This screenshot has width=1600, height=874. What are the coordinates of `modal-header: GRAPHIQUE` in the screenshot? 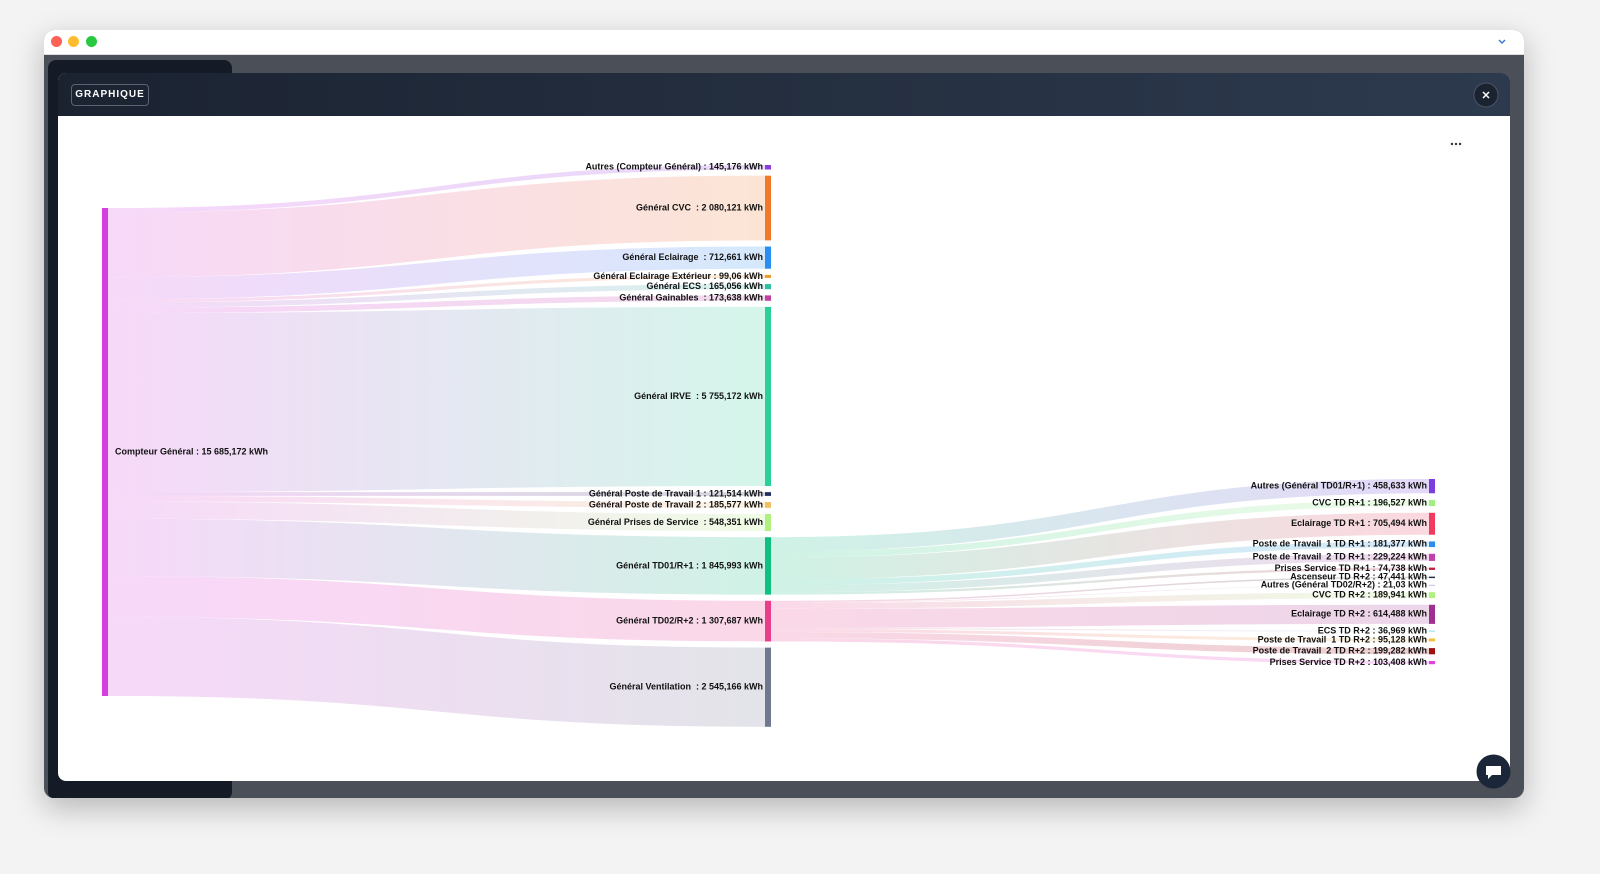 It's located at (784, 94).